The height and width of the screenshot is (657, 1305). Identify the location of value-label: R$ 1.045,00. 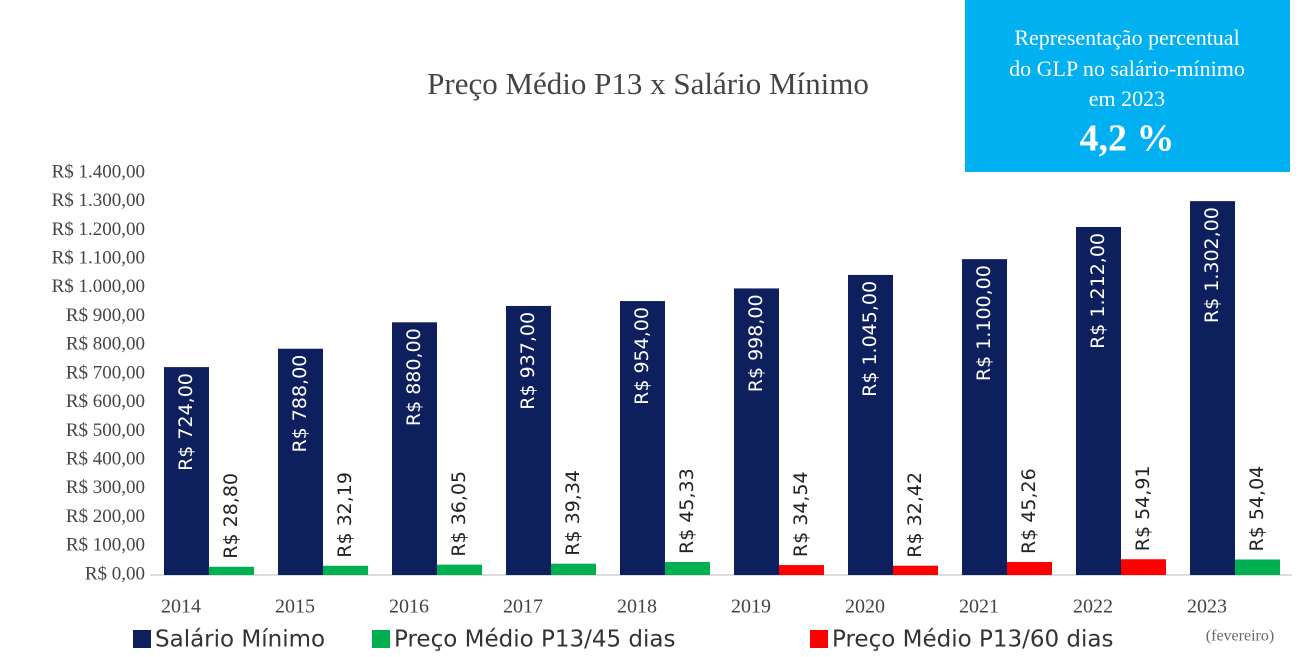
(870, 339).